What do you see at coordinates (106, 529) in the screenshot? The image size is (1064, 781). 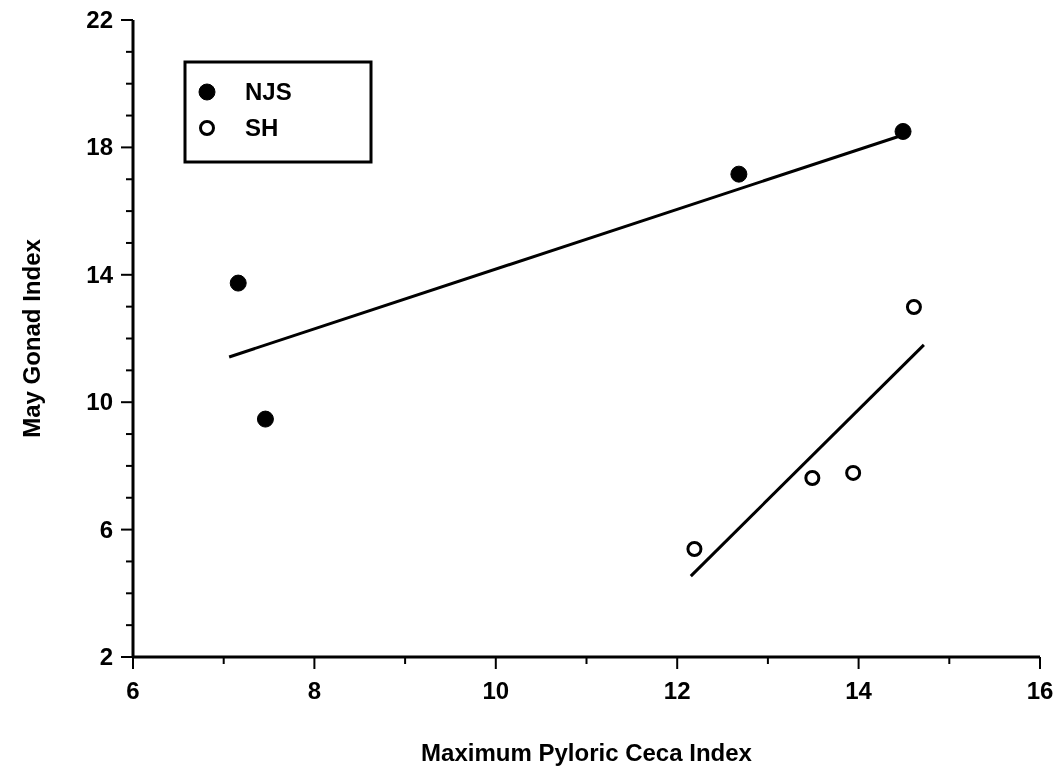 I see `y-tick-label: 6` at bounding box center [106, 529].